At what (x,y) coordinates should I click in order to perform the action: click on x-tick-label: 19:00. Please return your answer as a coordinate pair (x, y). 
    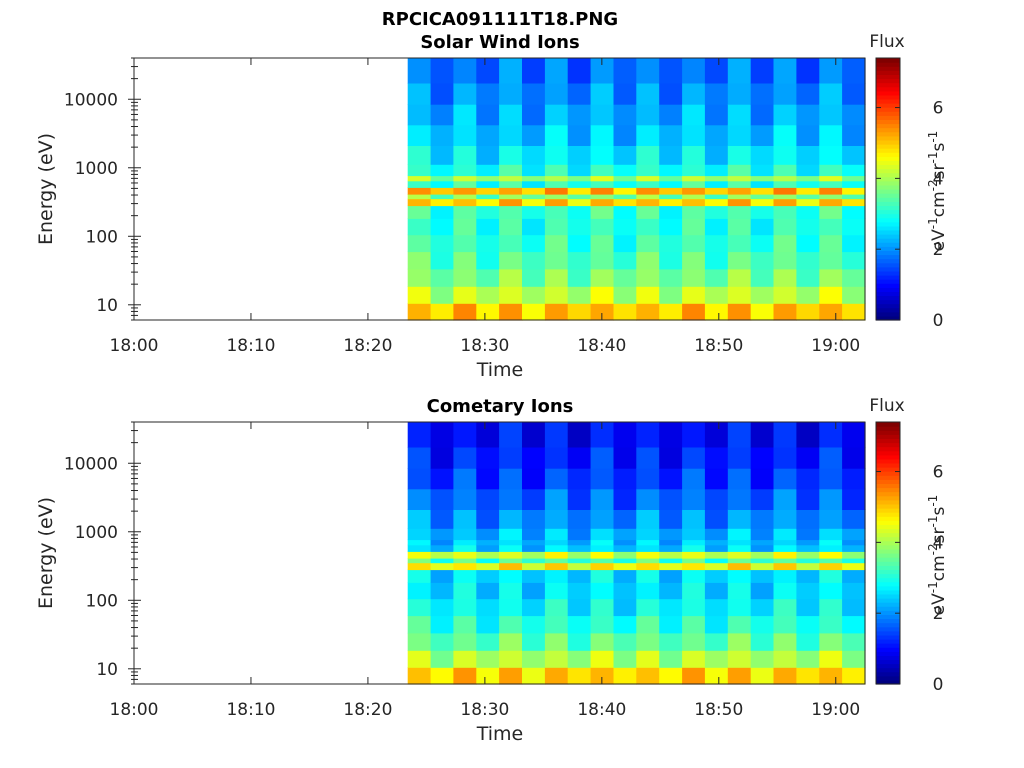
    Looking at the image, I should click on (835, 346).